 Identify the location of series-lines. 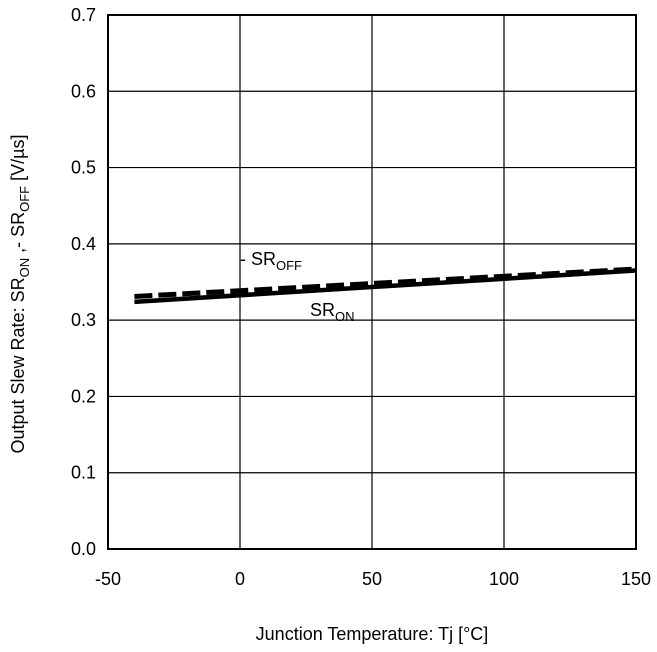
(385, 285).